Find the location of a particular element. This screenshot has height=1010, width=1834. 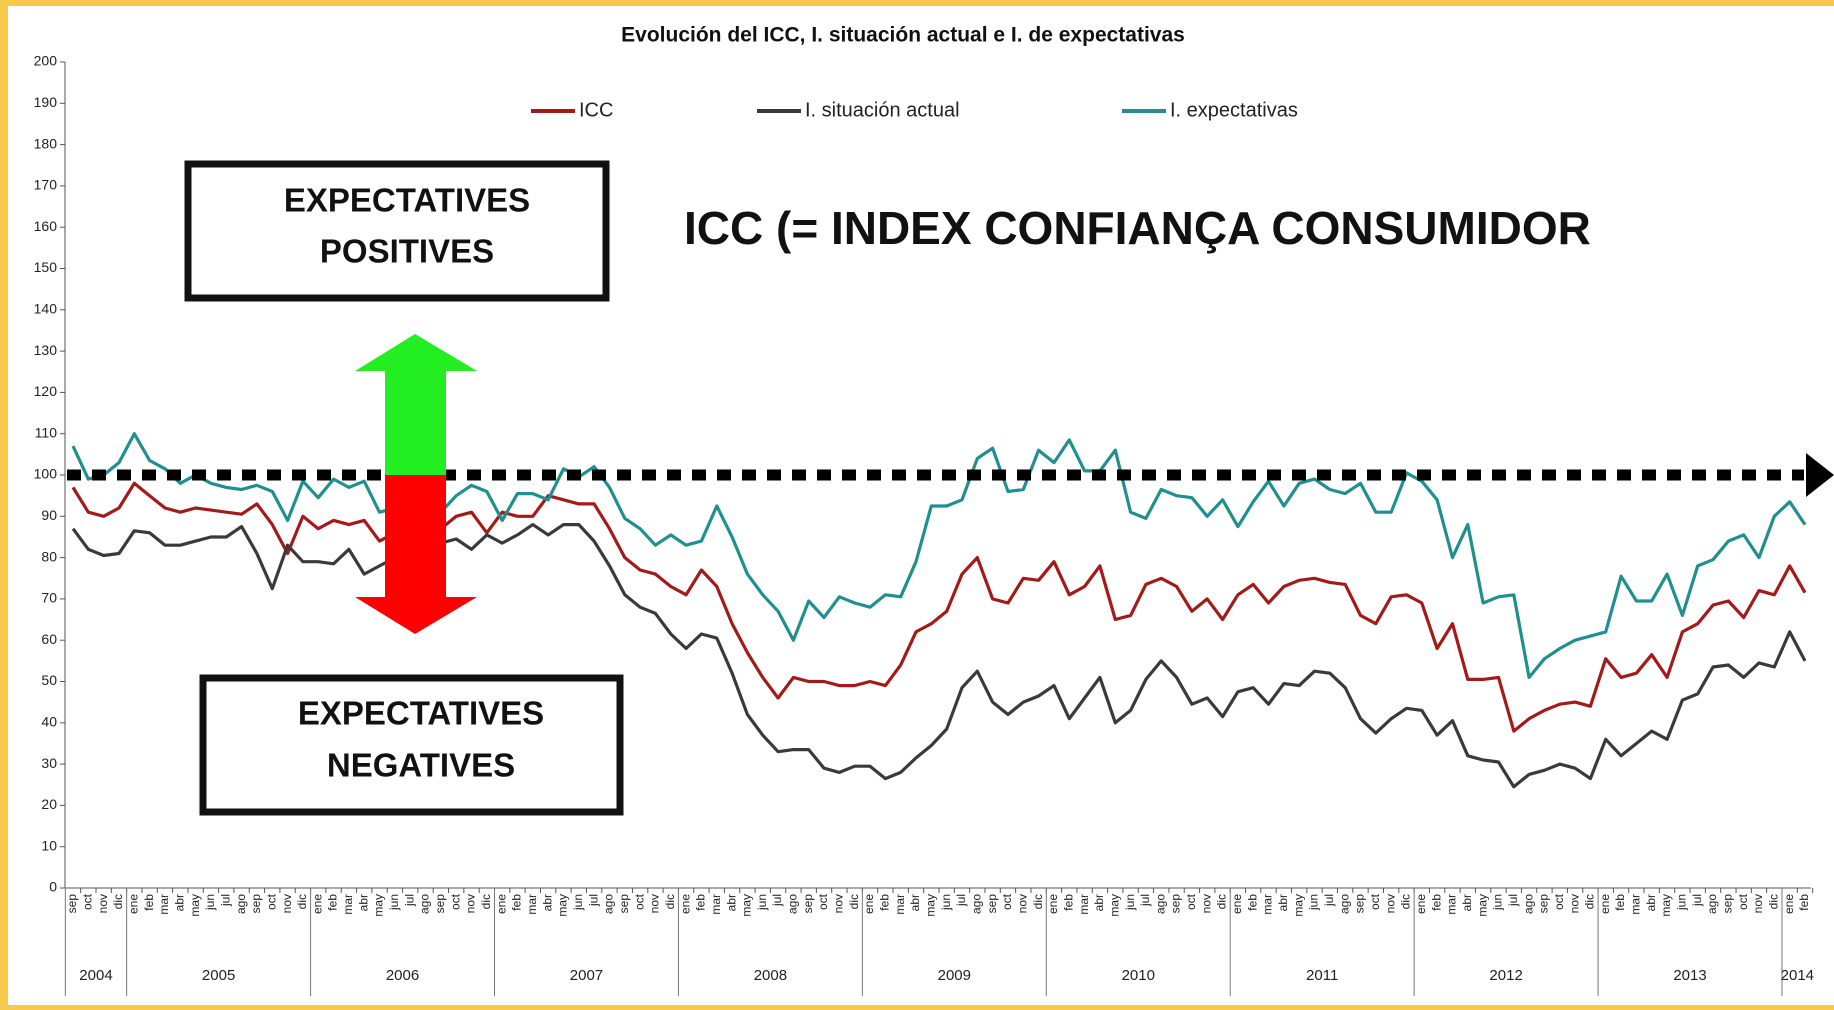

year-label: 2008 is located at coordinates (770, 975).